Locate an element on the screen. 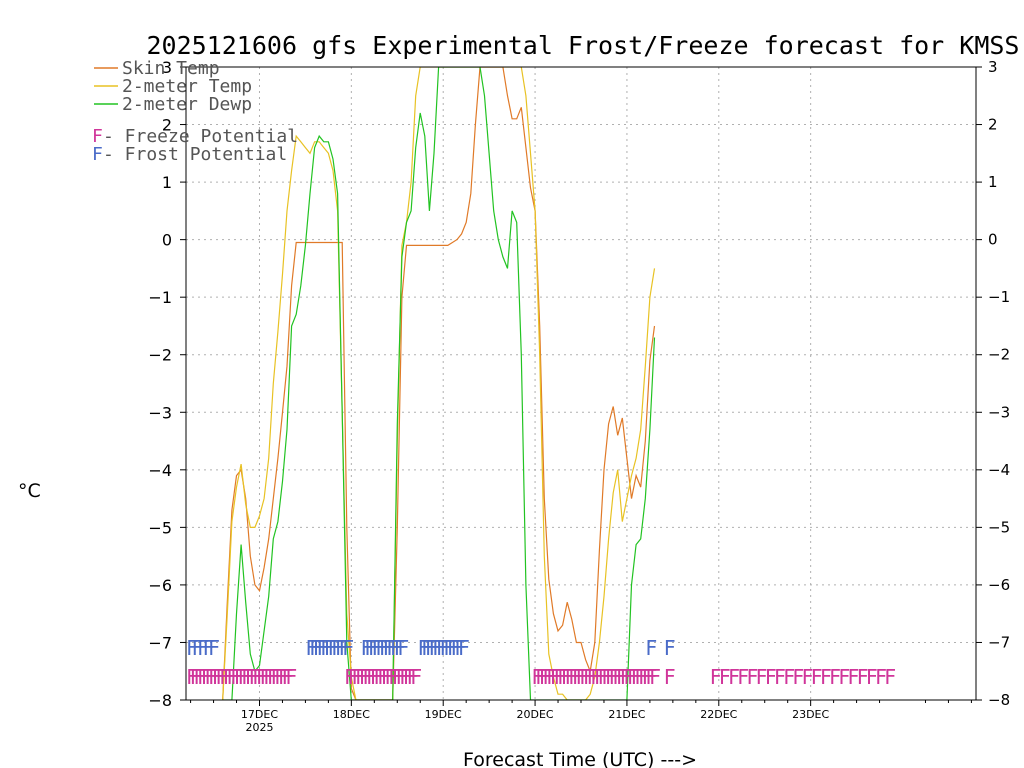 The image size is (1024, 768). legend-item: F - Freeze Potential is located at coordinates (195, 136).